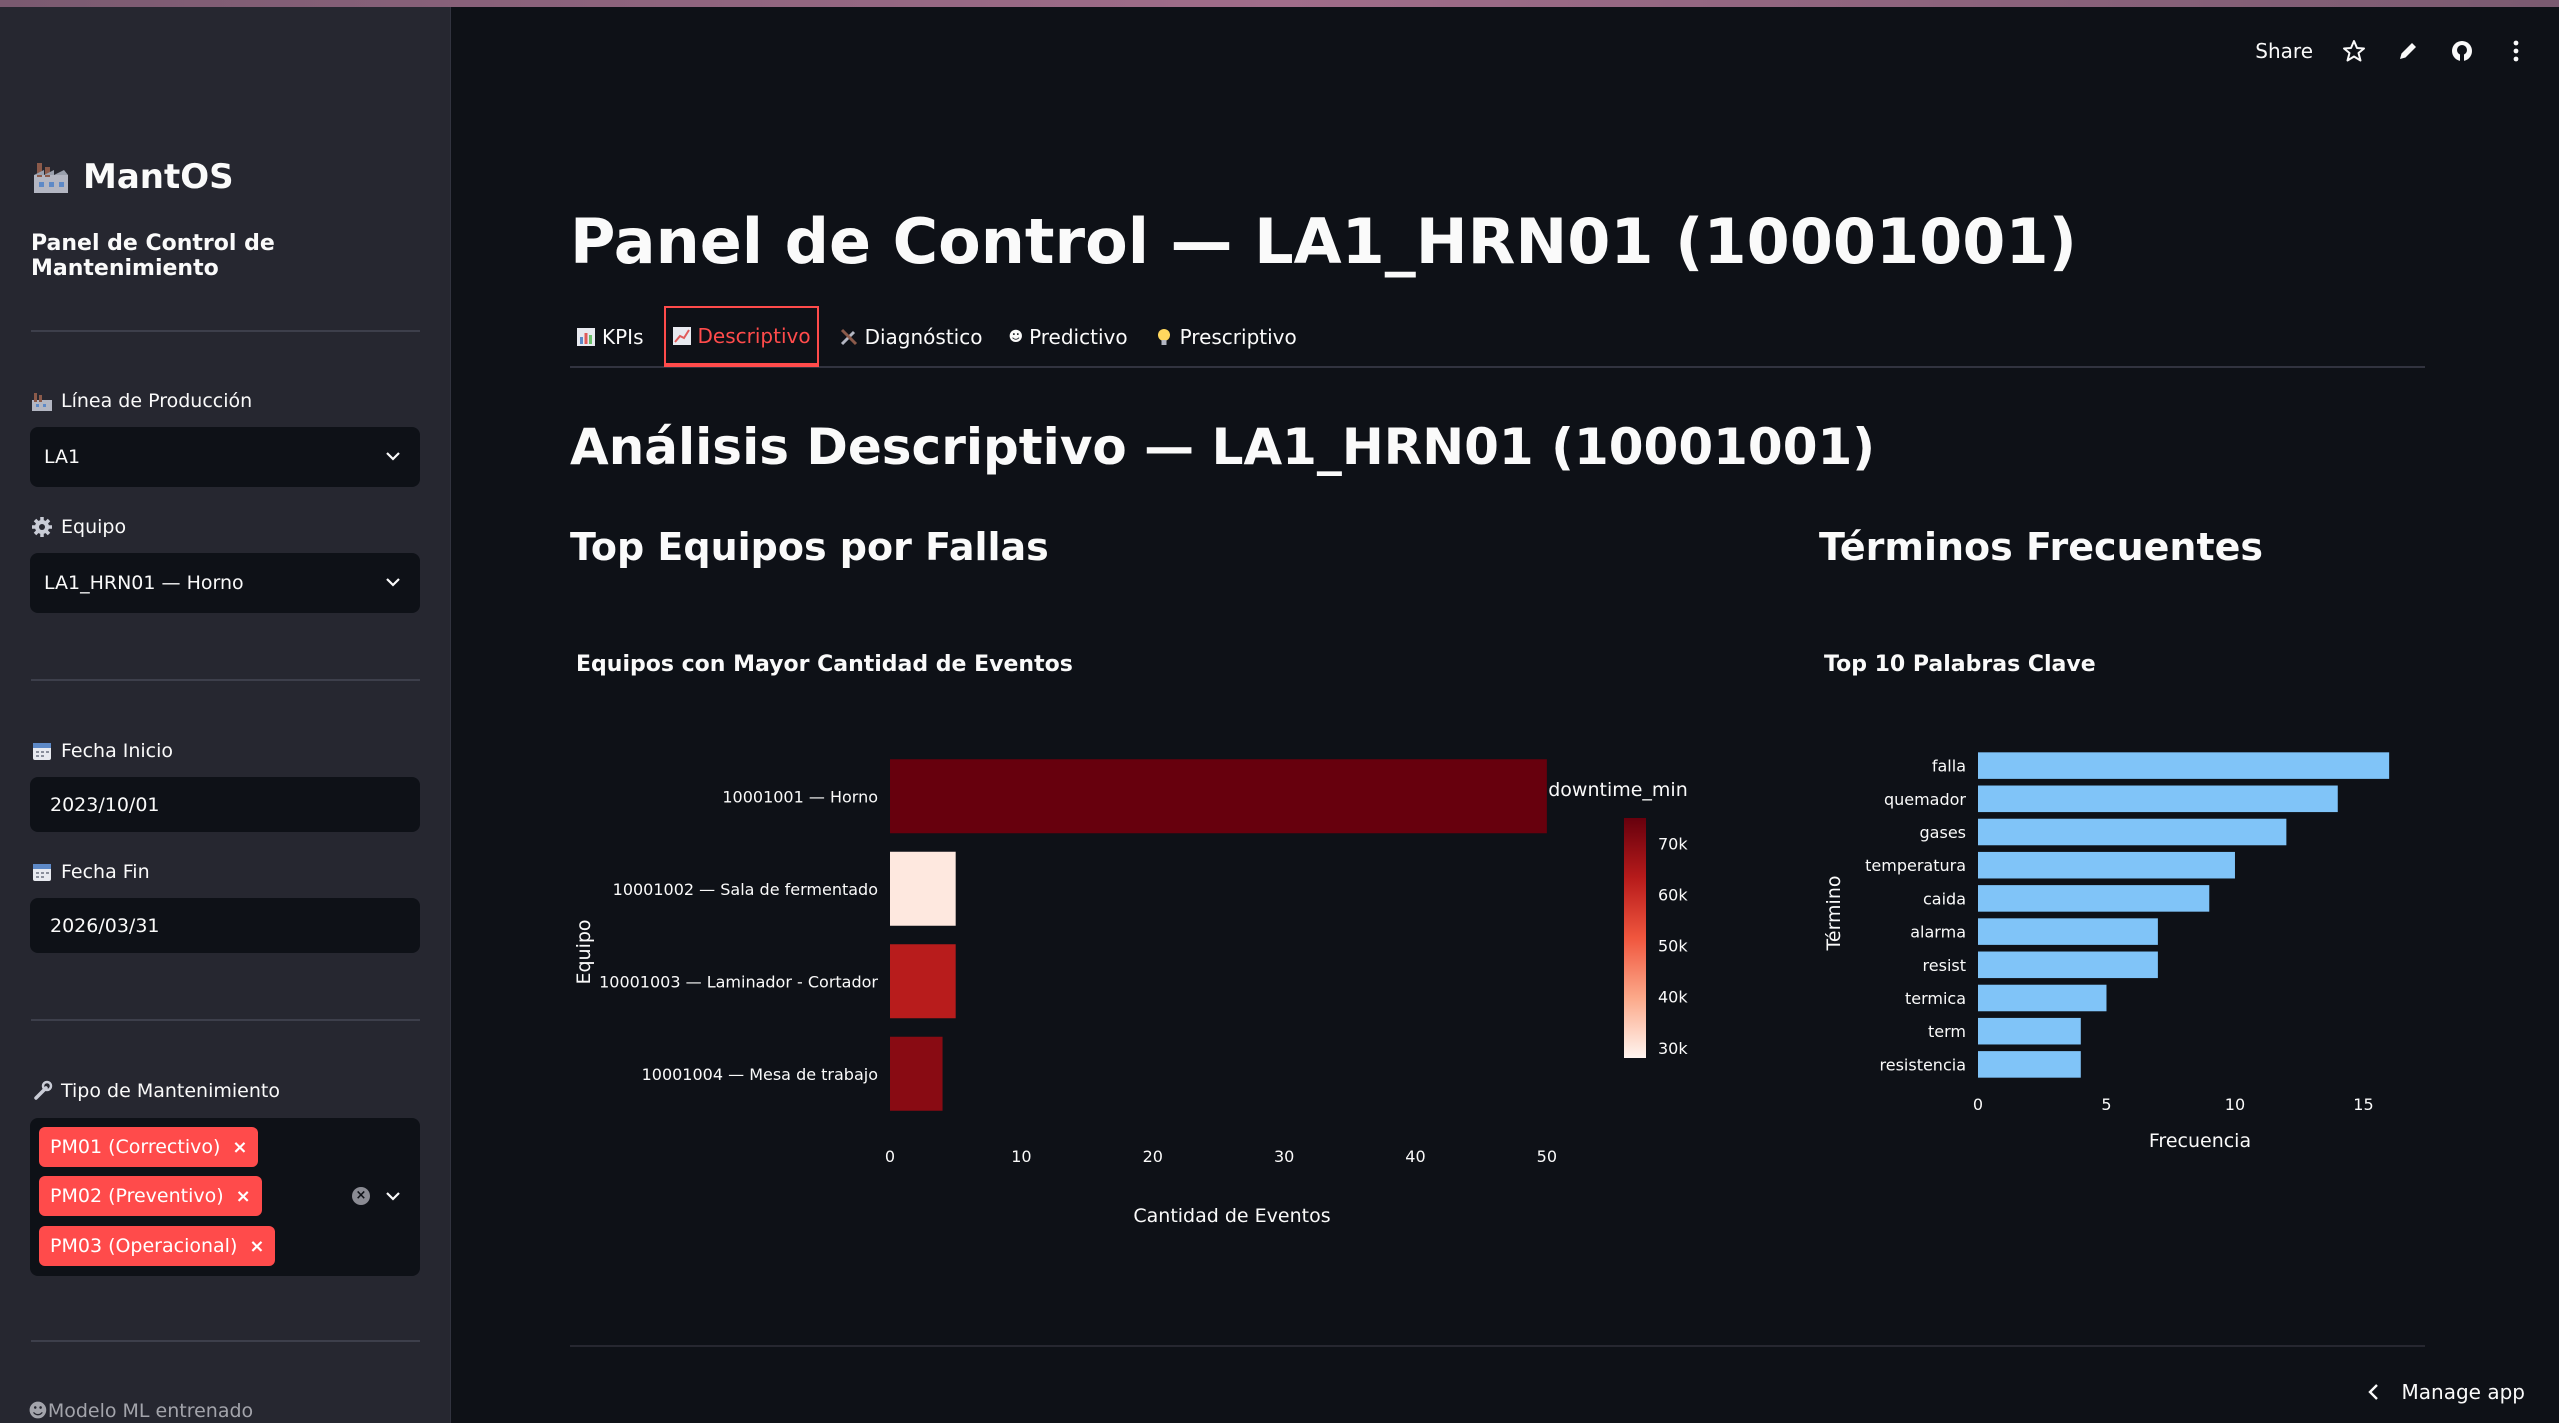 The image size is (2559, 1423). Describe the element at coordinates (225, 1341) in the screenshot. I see `sidebar-divider` at that location.